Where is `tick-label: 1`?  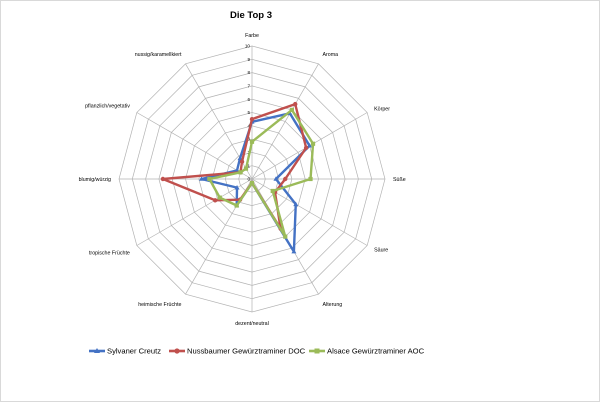 tick-label: 1 is located at coordinates (248, 165).